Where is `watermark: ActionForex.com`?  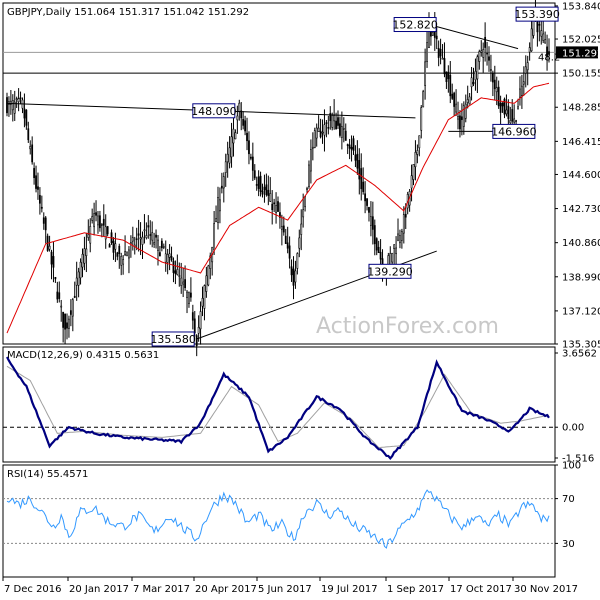 watermark: ActionForex.com is located at coordinates (407, 326).